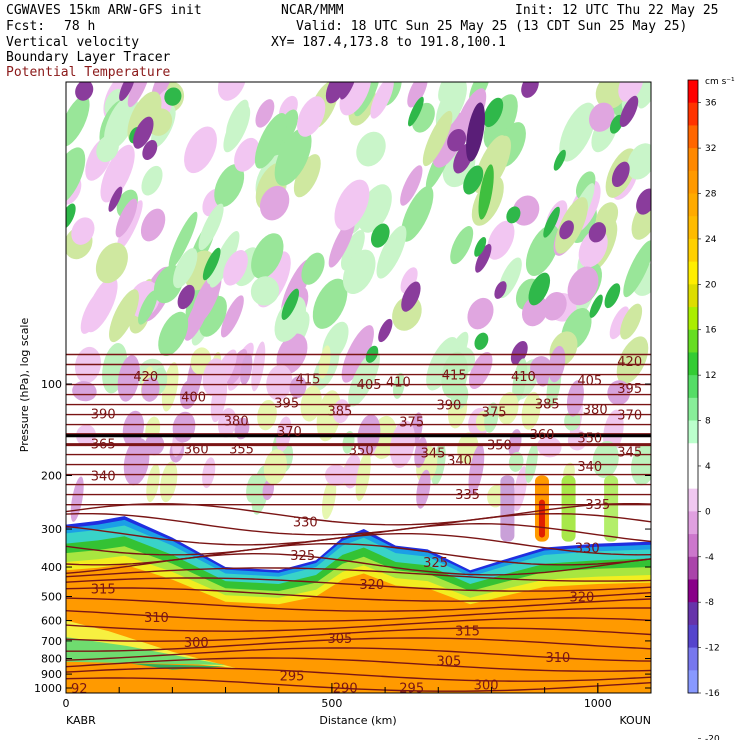 Image resolution: width=740 pixels, height=740 pixels. I want to click on y-tick-label: 1000, so click(48, 688).